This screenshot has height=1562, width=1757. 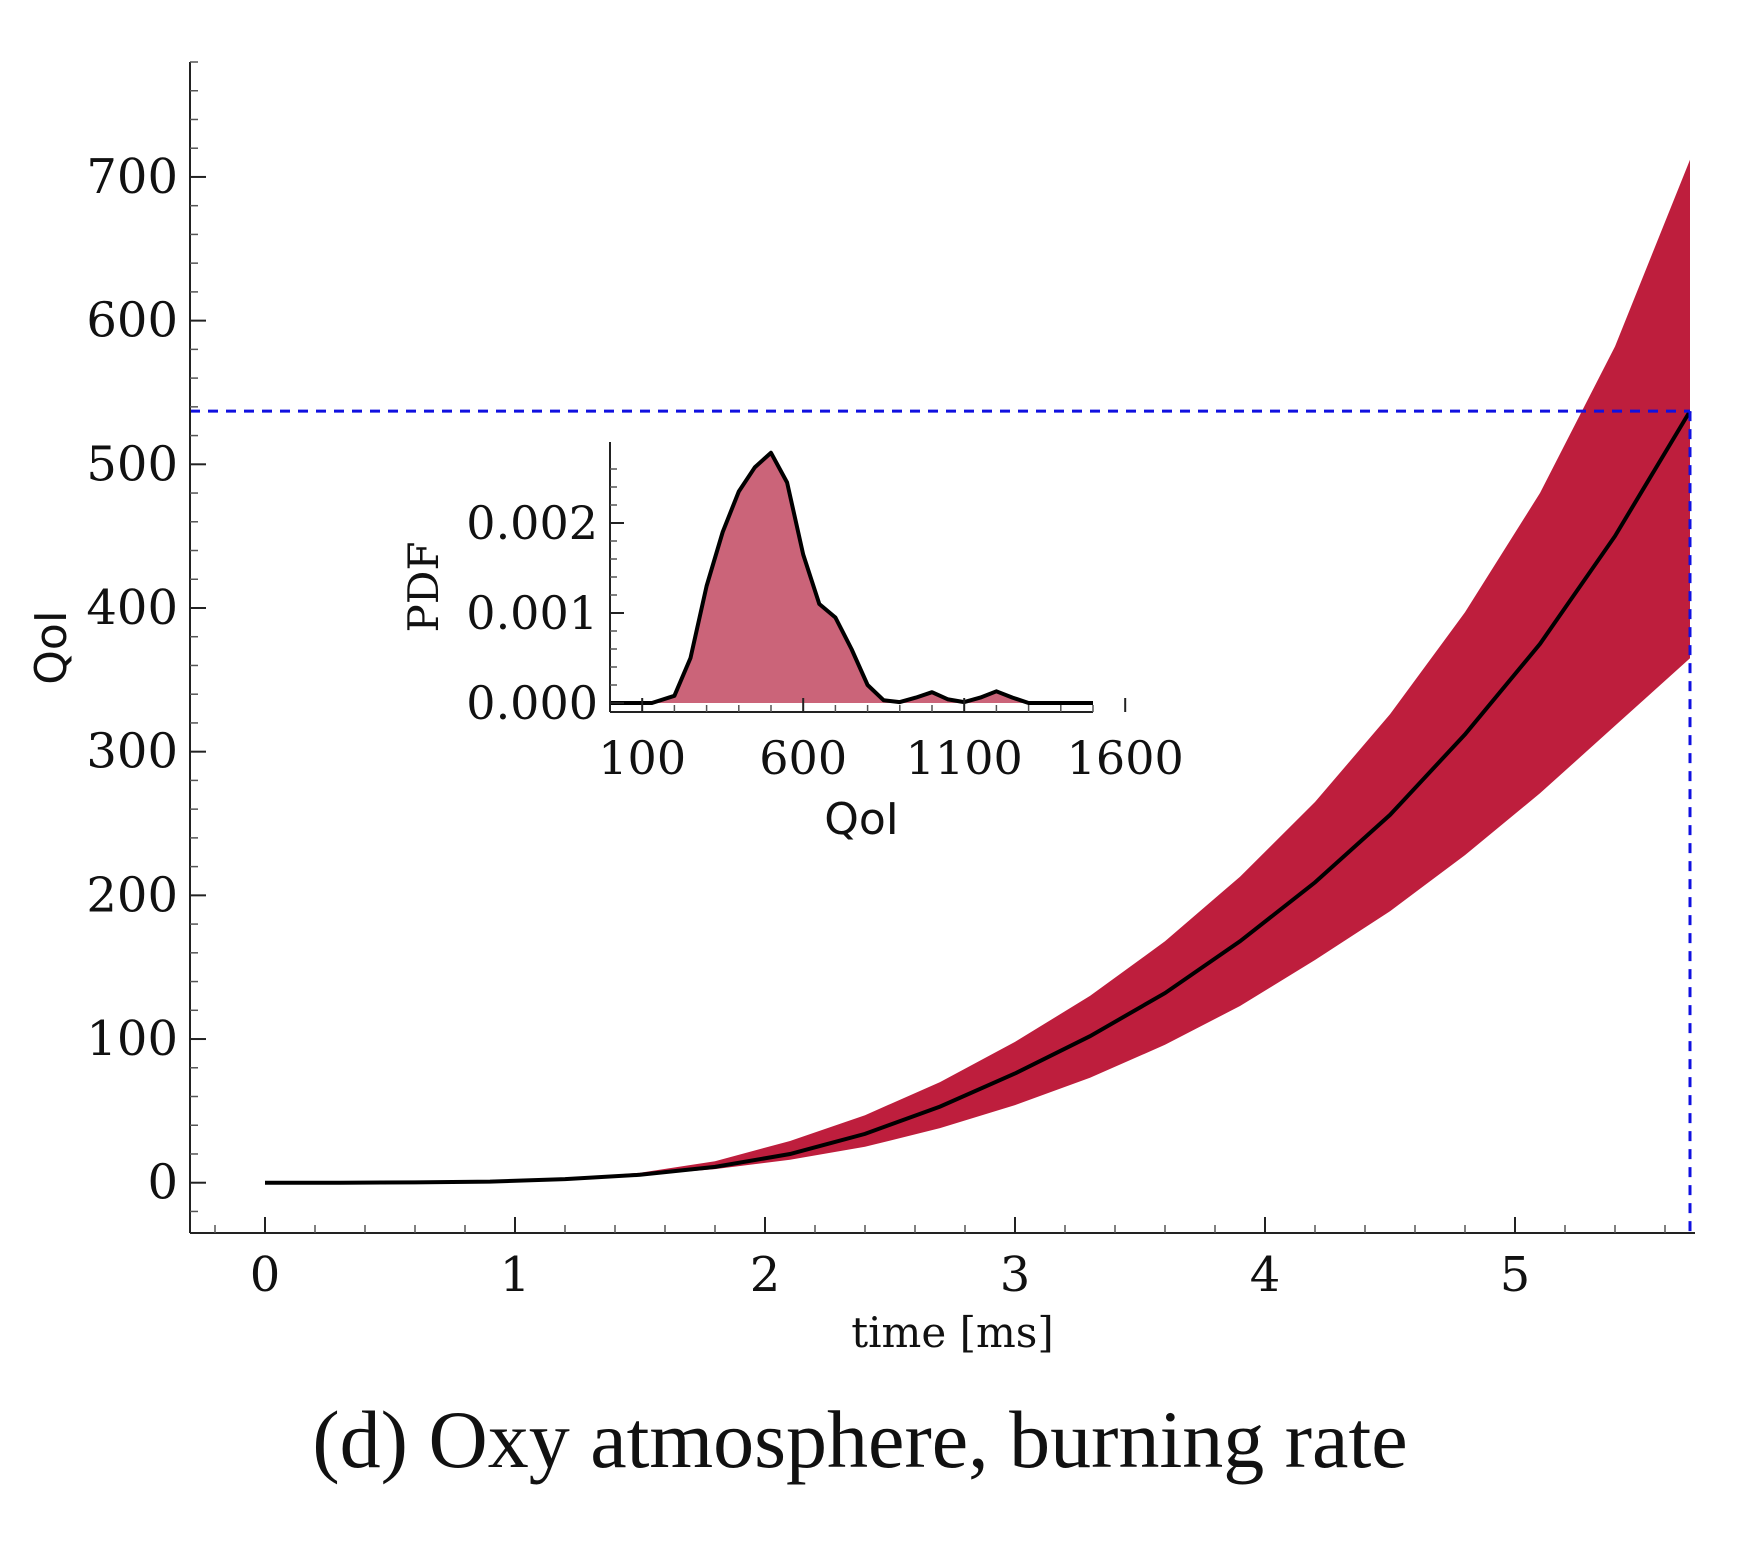 I want to click on inset-y-tick-label: 0.001, so click(x=532, y=613).